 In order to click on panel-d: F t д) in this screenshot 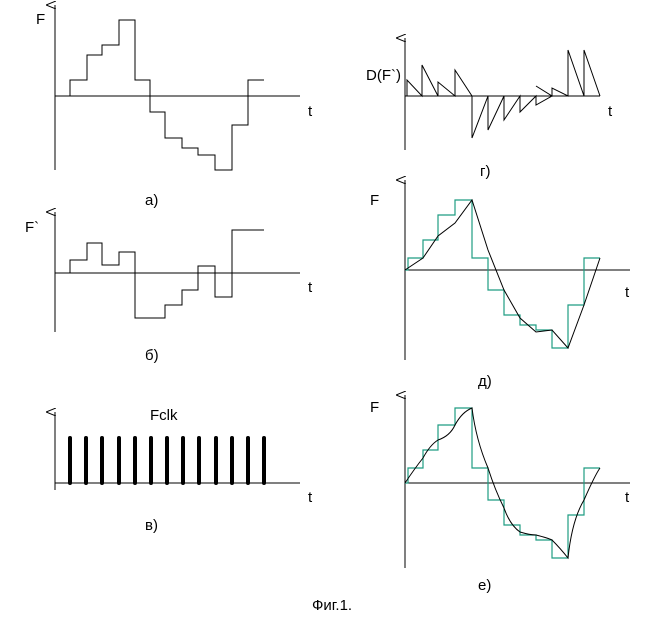, I will do `click(500, 285)`.